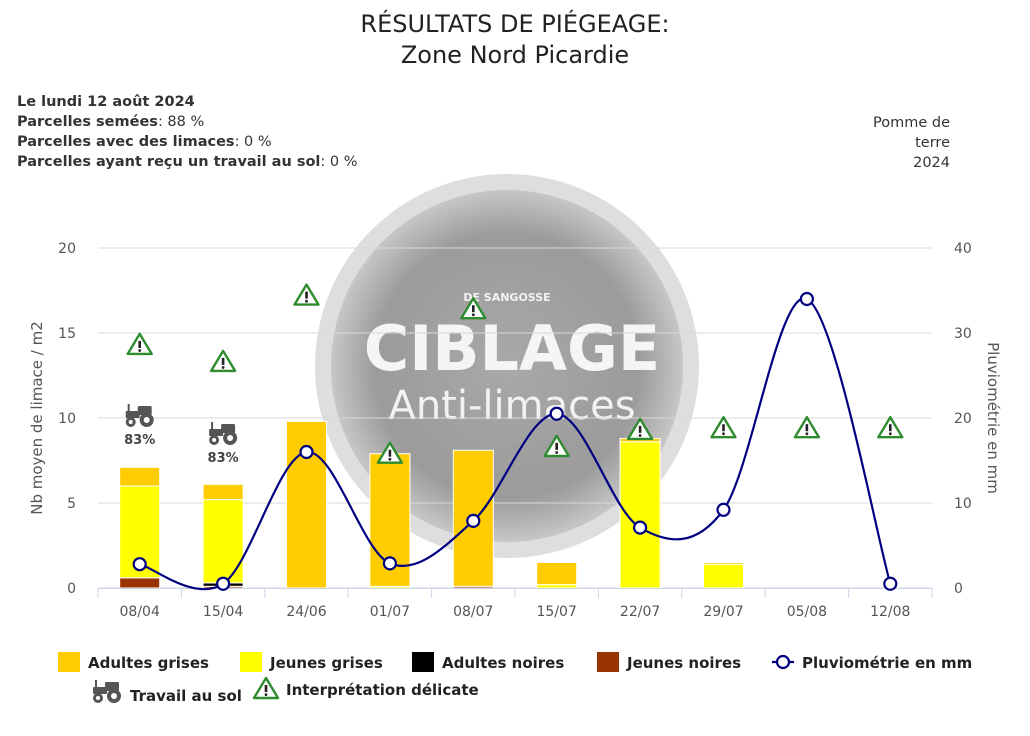  What do you see at coordinates (37, 418) in the screenshot?
I see `y-axis-left-label: Nb moyen de limace / m2` at bounding box center [37, 418].